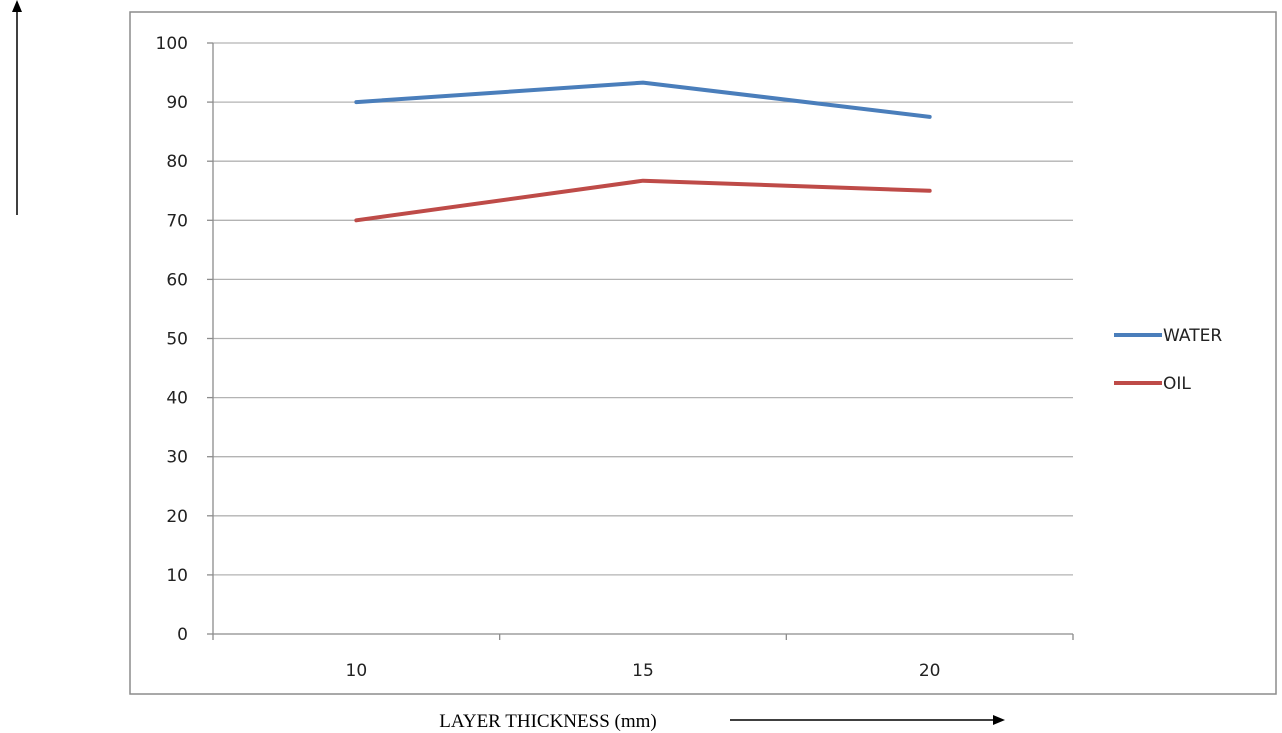 The width and height of the screenshot is (1282, 733). I want to click on y-tick-labels: 0 10 20 30 40 50 60 70 80 90 100, so click(172, 339).